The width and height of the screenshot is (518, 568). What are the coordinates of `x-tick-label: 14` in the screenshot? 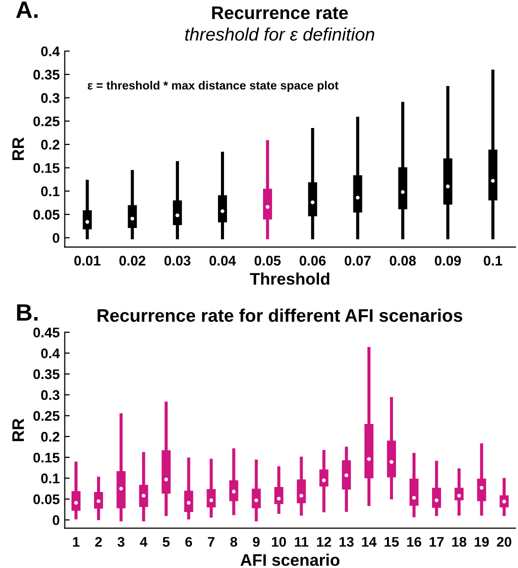 It's located at (369, 542).